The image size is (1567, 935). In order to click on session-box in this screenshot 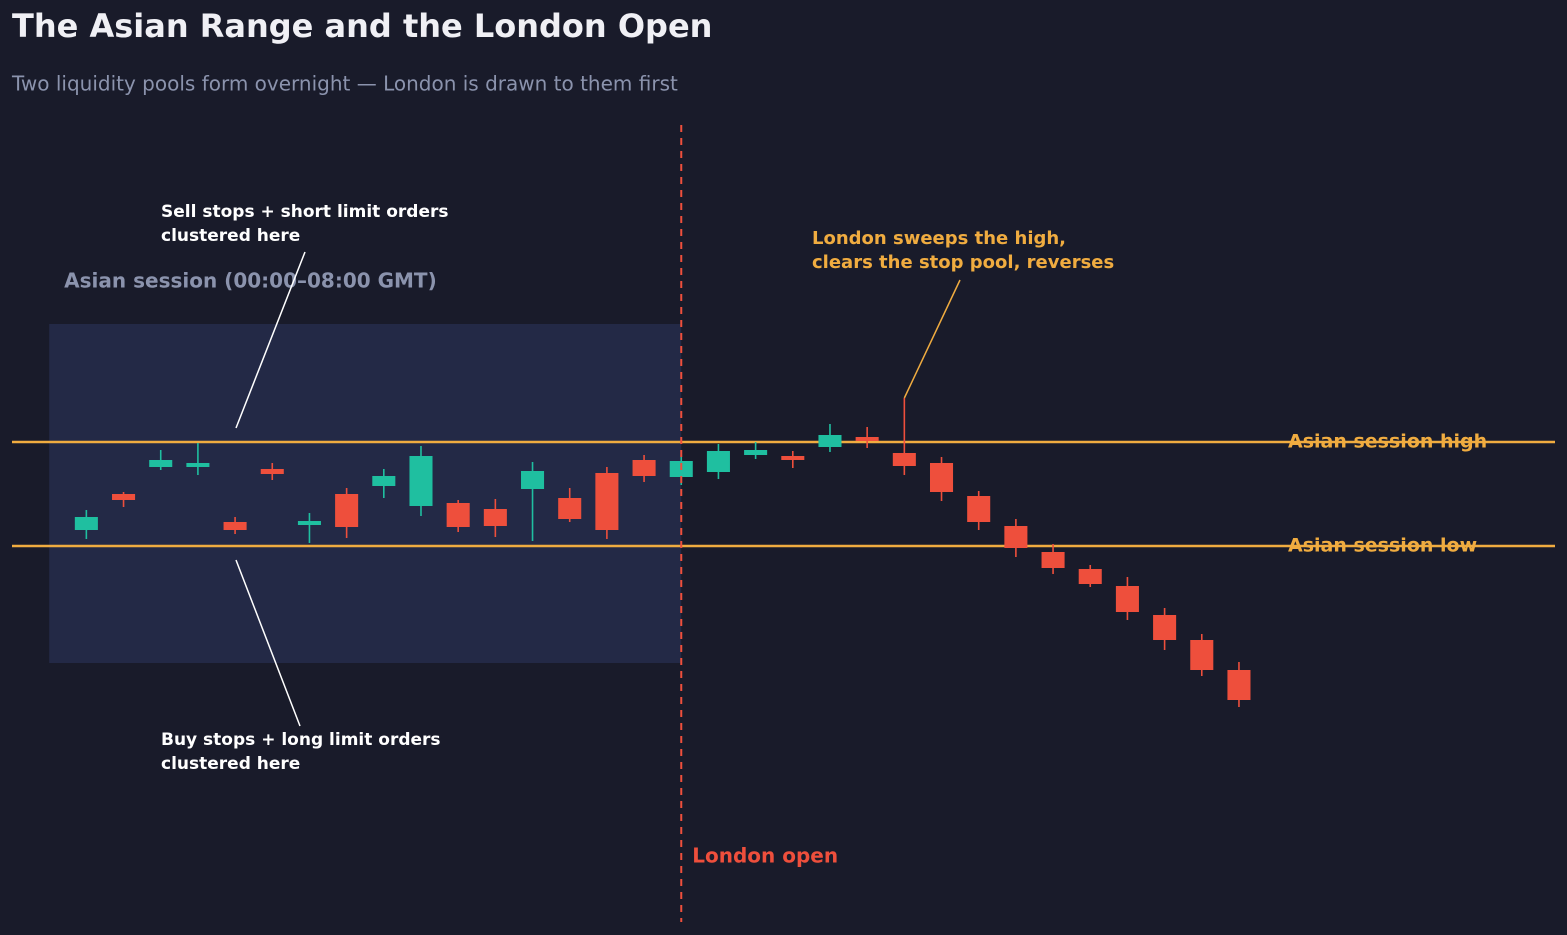, I will do `click(365, 493)`.